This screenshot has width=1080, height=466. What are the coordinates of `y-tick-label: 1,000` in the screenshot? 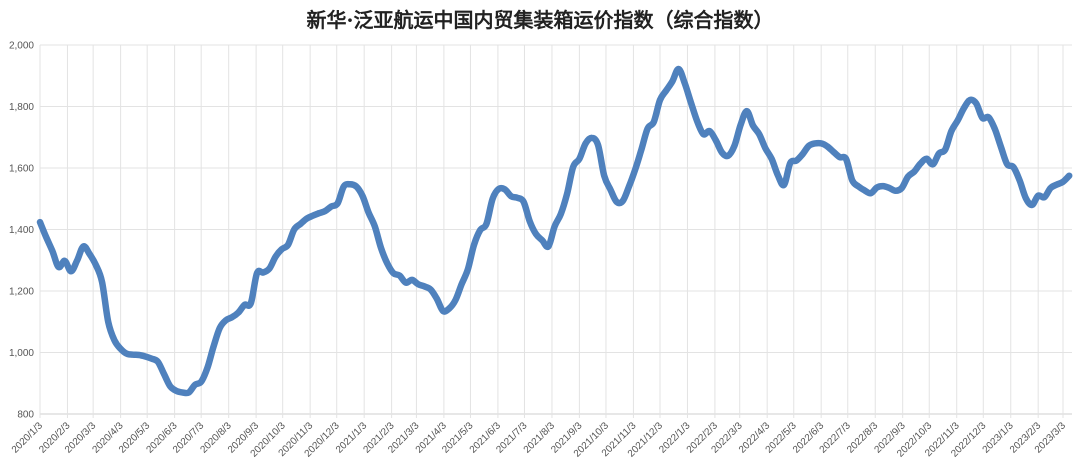 It's located at (21, 353).